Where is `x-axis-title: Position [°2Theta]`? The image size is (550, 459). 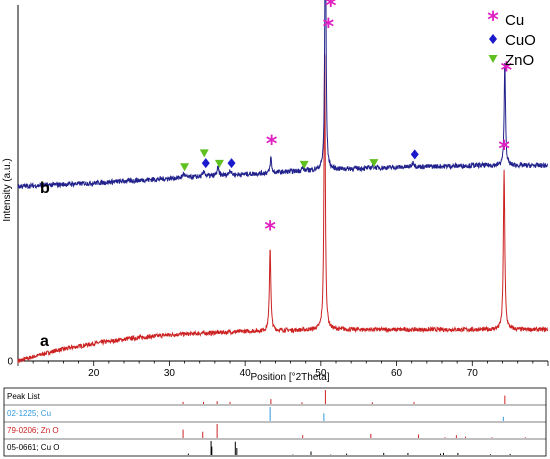
x-axis-title: Position [°2Theta] is located at coordinates (289, 377).